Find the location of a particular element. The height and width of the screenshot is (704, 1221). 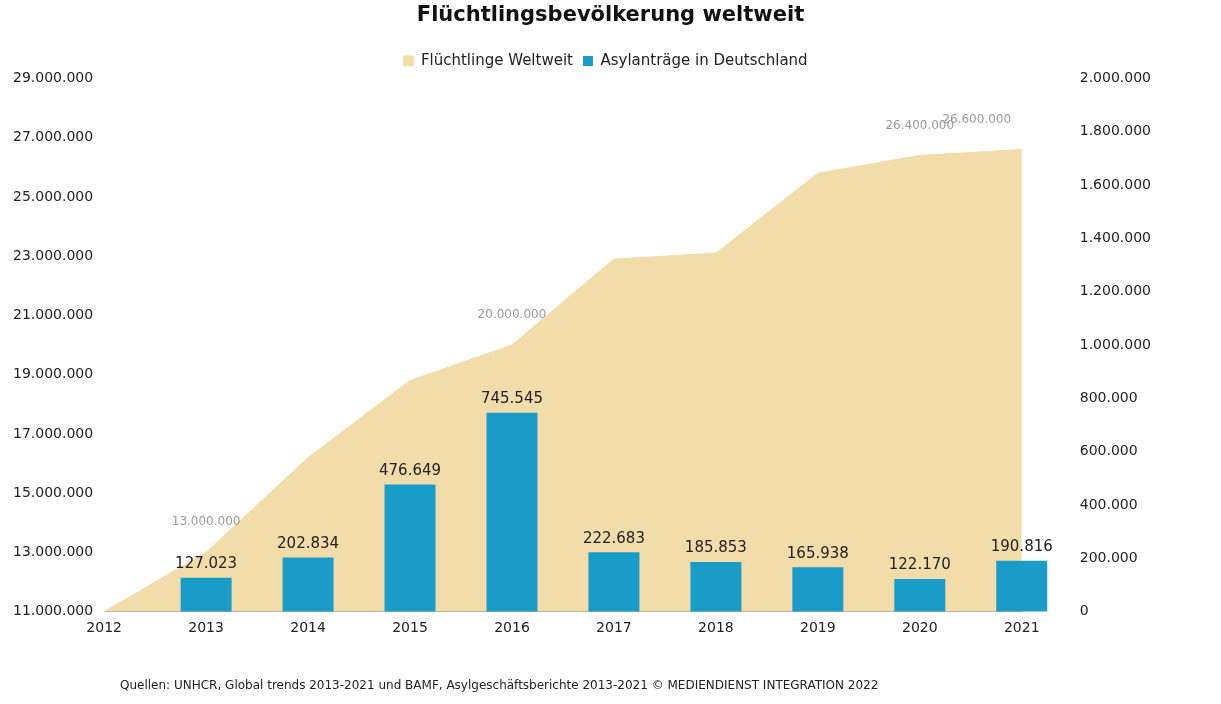

y2-tick-label: 1.400.000 is located at coordinates (1115, 237).